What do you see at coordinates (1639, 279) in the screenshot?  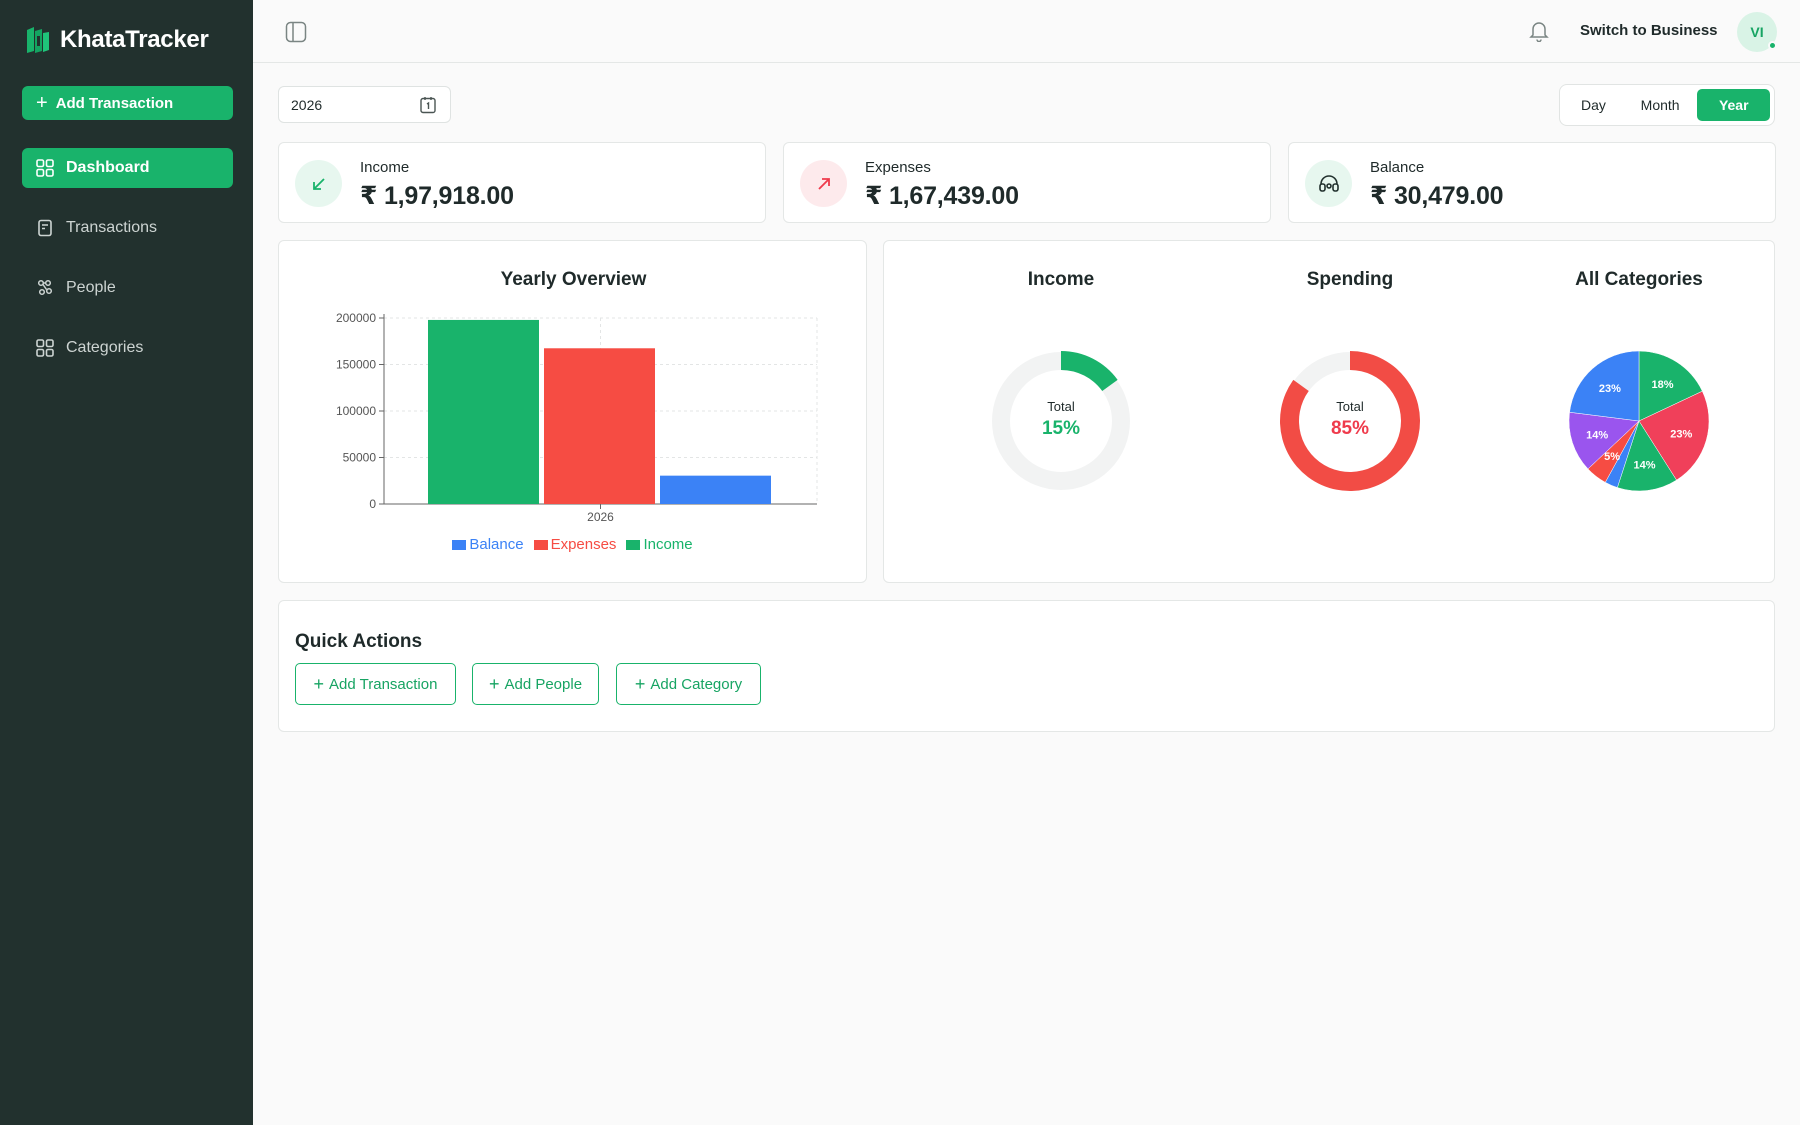 I see `all-categories-chart-title: All Categories` at bounding box center [1639, 279].